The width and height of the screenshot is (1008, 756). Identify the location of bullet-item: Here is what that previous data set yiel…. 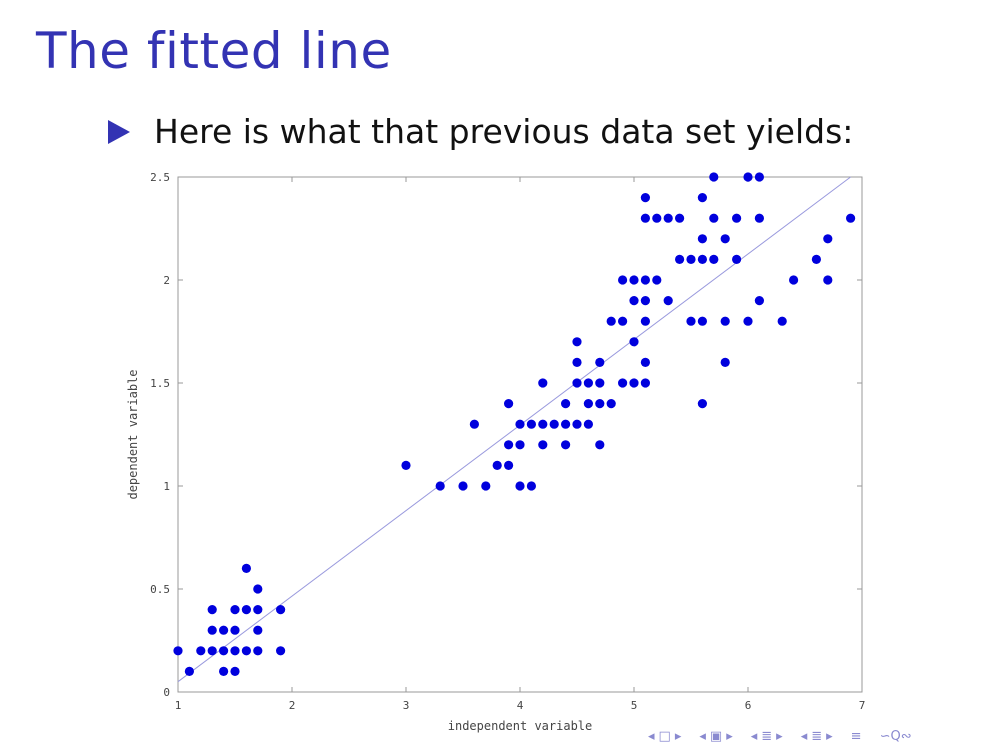
(480, 131).